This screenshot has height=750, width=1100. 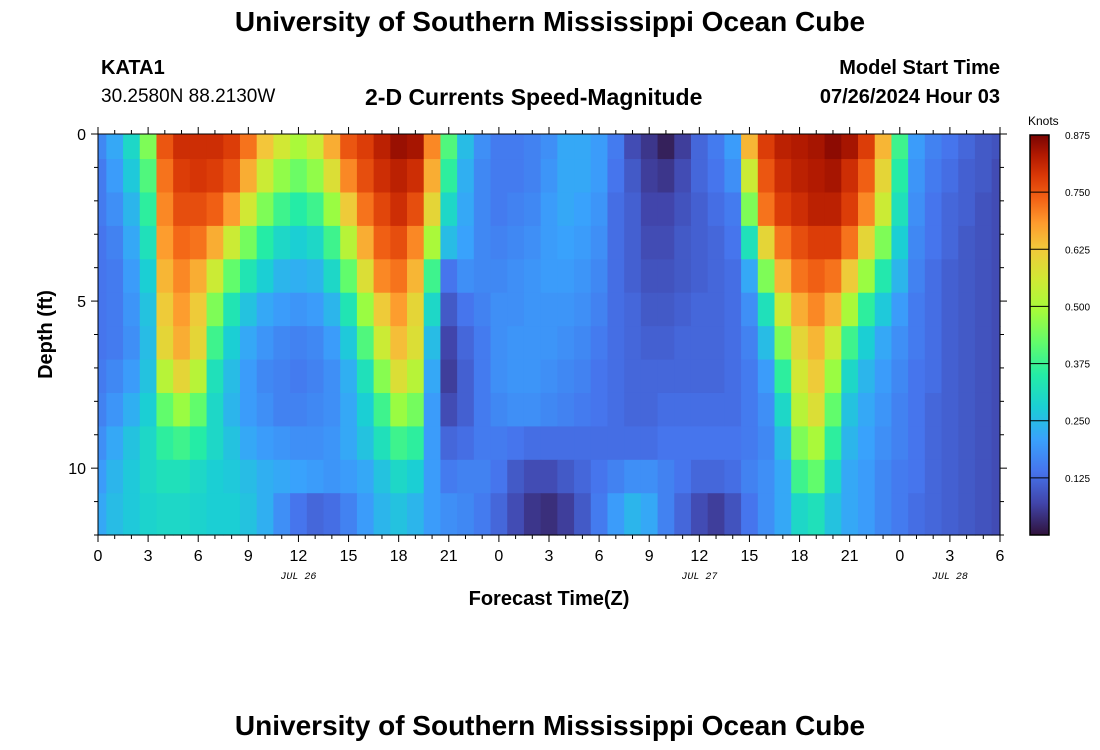 What do you see at coordinates (1043, 121) in the screenshot?
I see `colorbar-label: Knots` at bounding box center [1043, 121].